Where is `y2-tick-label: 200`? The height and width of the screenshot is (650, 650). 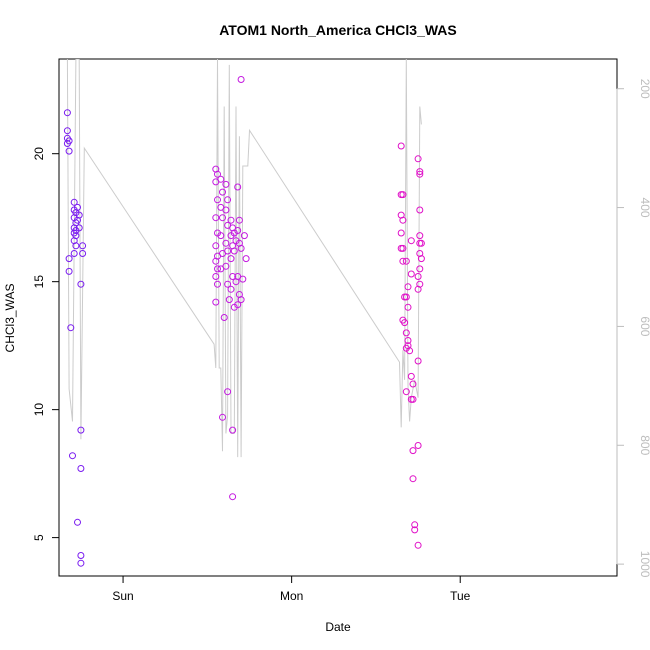
y2-tick-label: 200 is located at coordinates (644, 89).